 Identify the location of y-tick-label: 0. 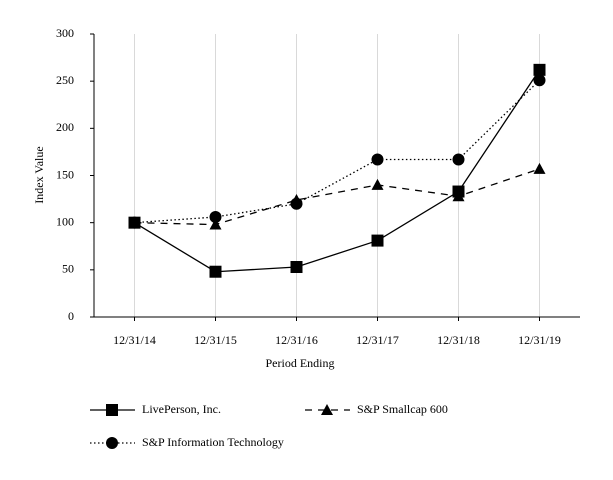
(71, 316).